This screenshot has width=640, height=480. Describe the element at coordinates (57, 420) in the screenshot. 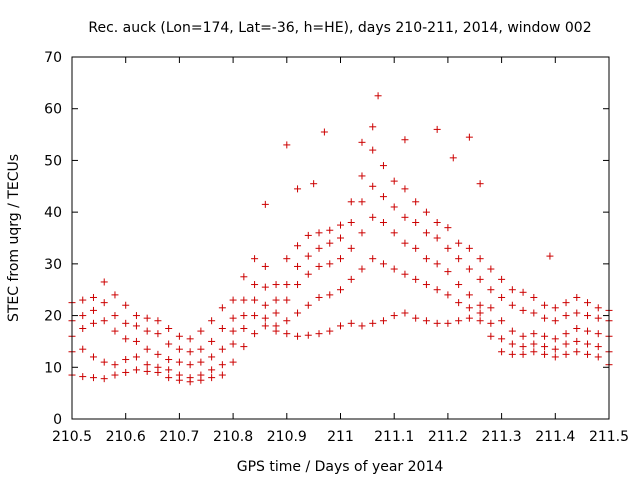

I see `y-tick-label: 0` at that location.